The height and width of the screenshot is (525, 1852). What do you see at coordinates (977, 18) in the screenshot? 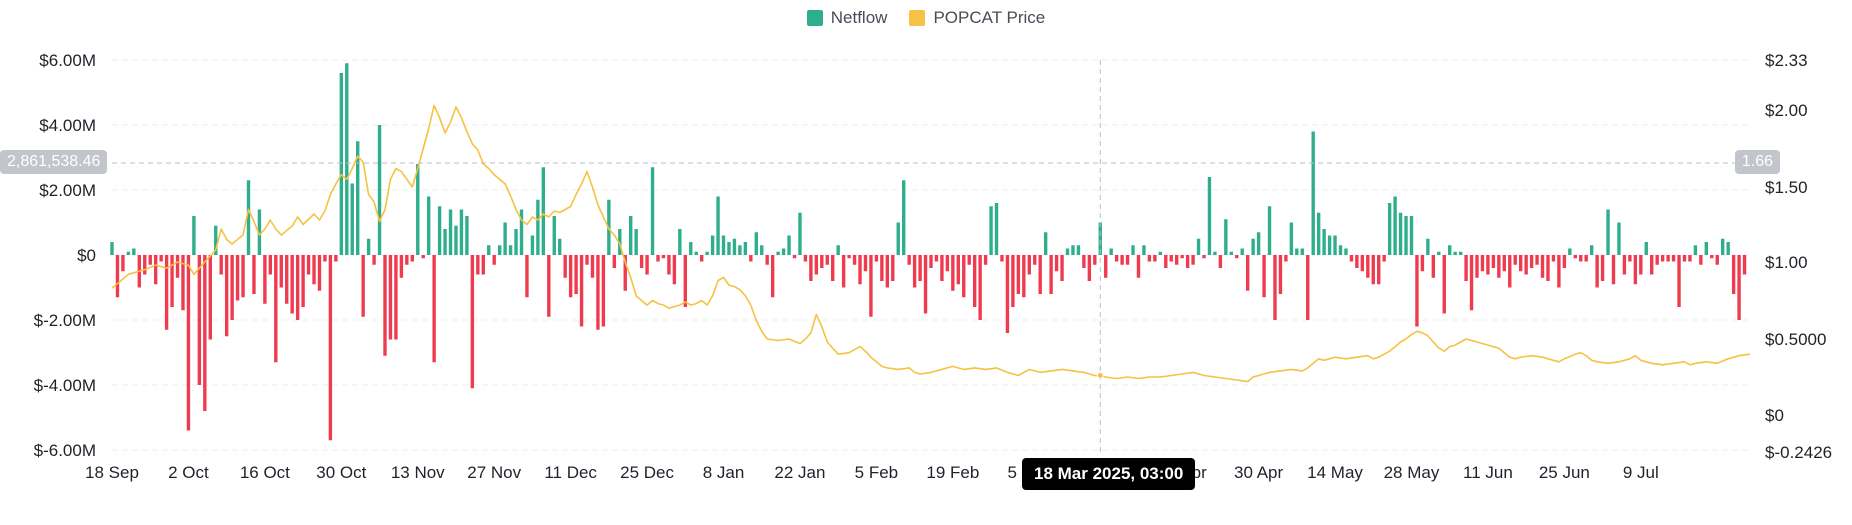
I see `legend-item-price: POPCAT Price` at bounding box center [977, 18].